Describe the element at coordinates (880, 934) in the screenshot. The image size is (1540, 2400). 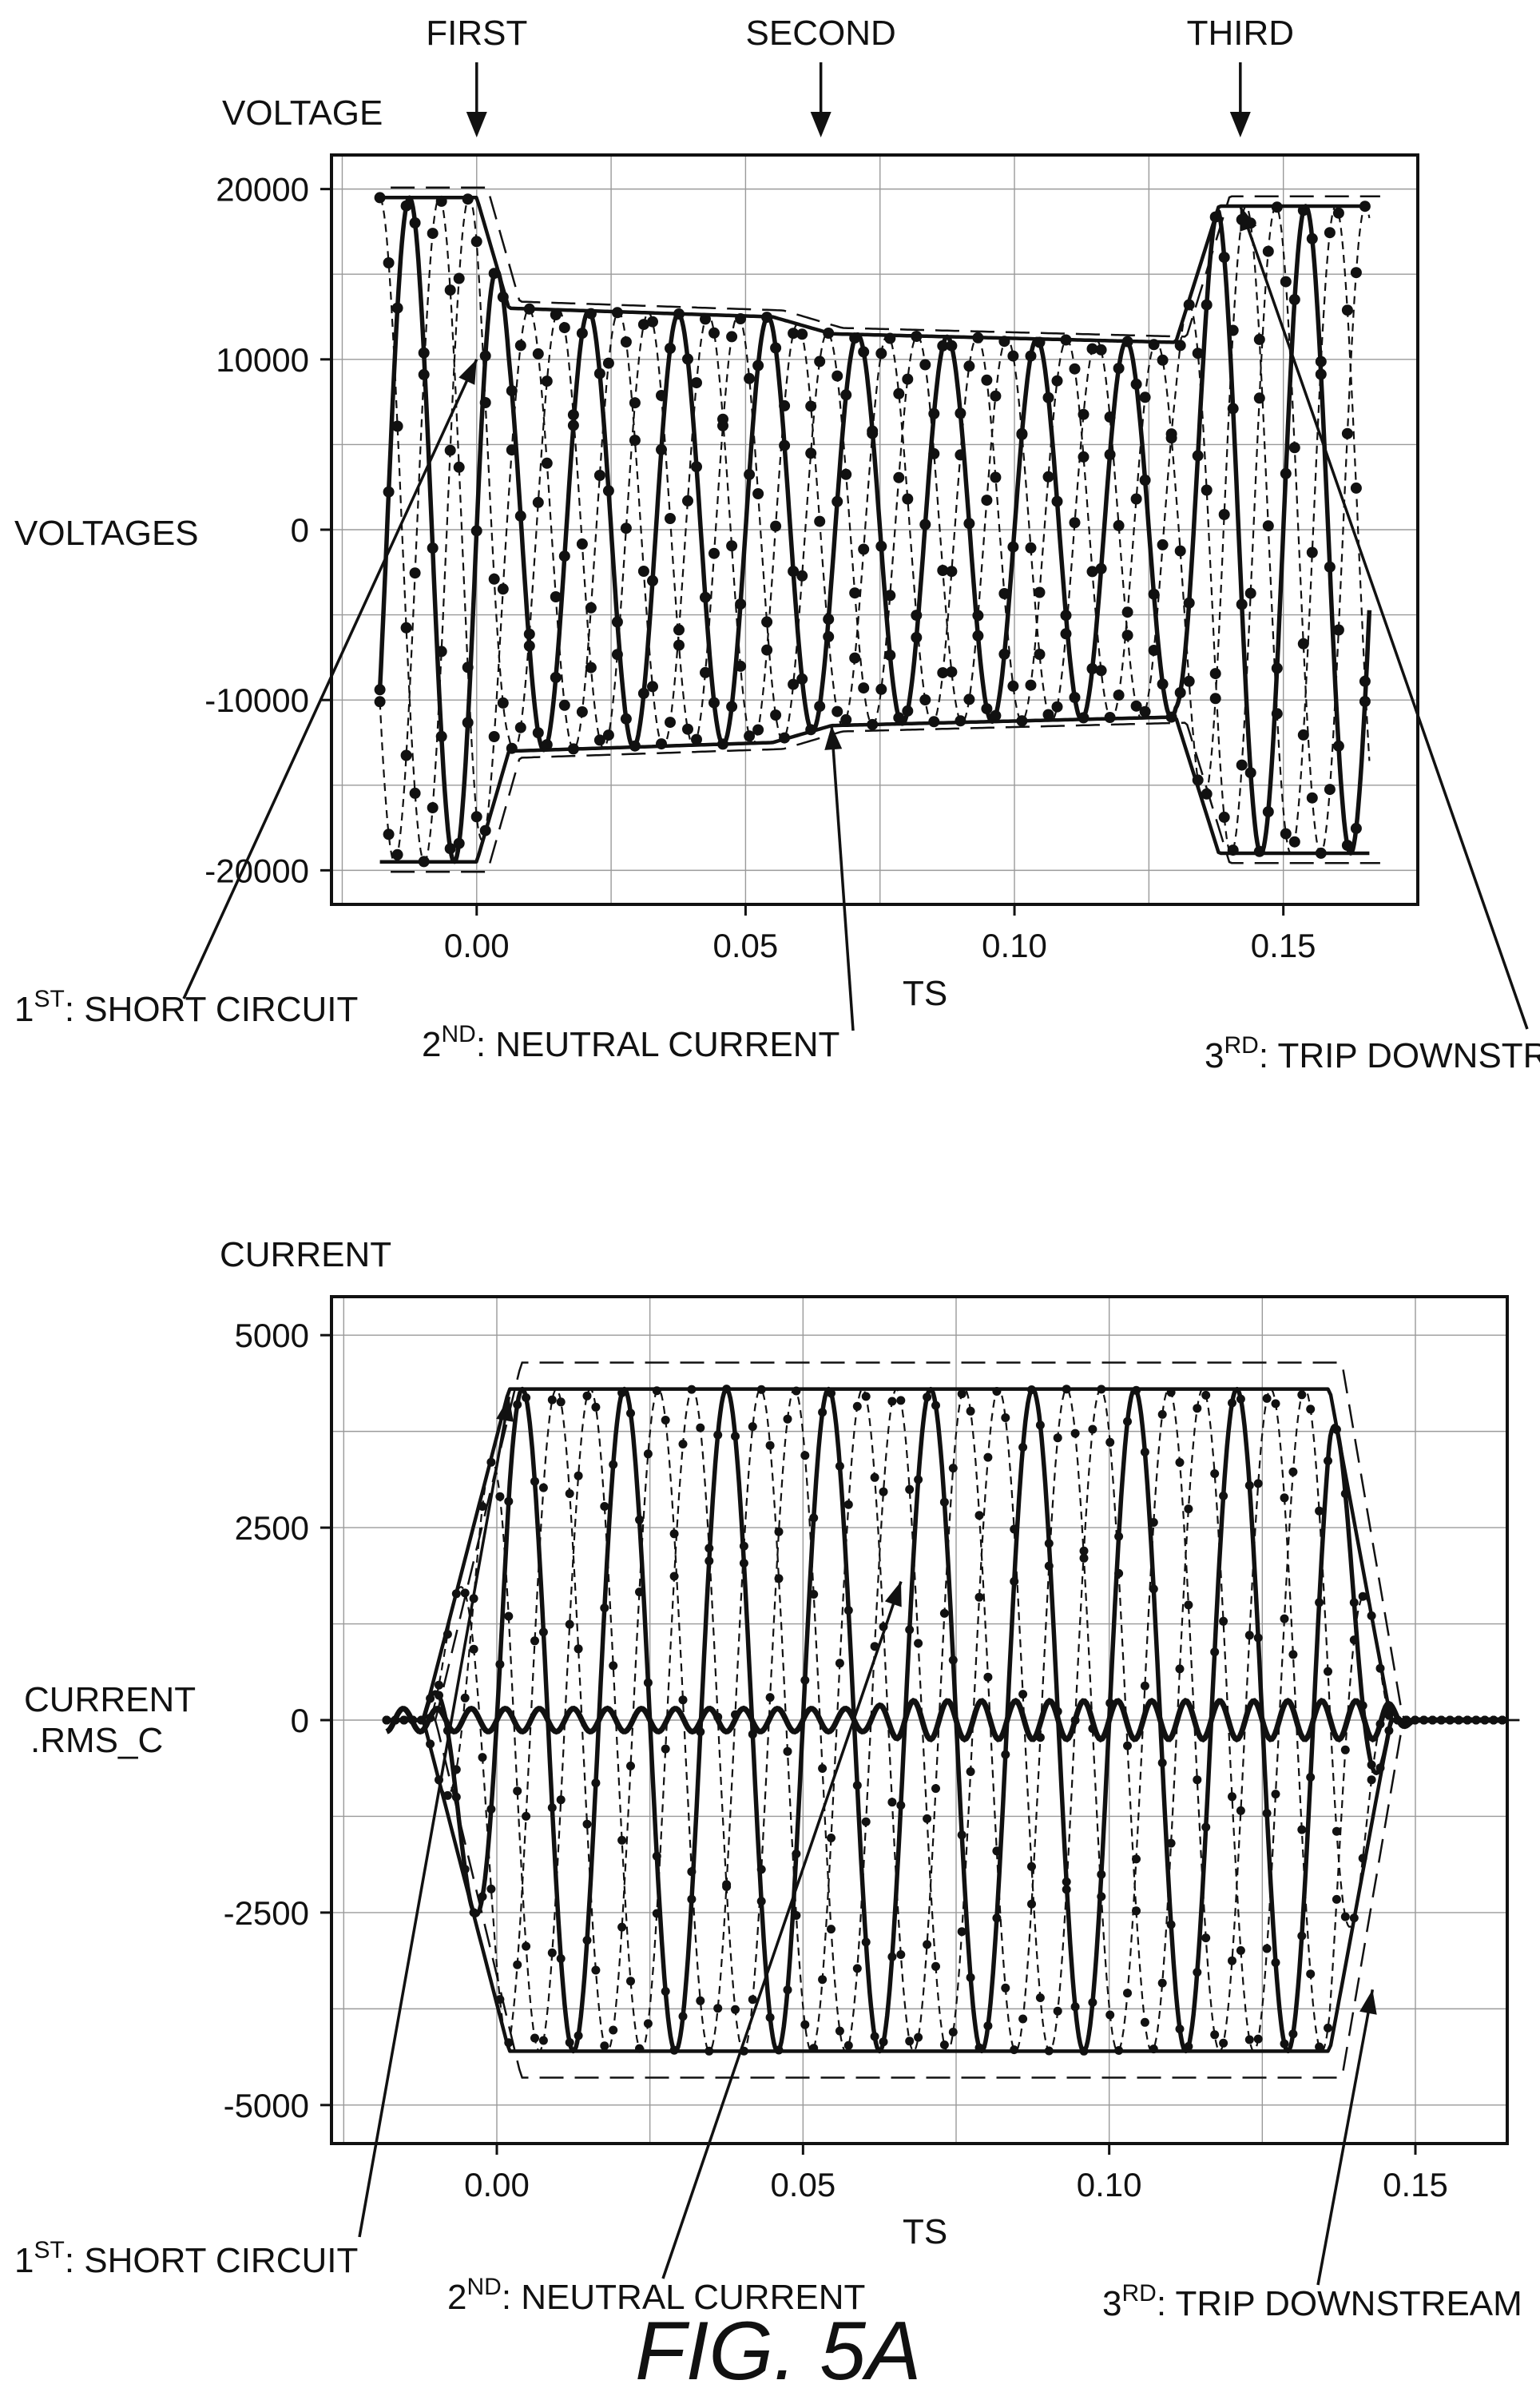
I see `voltage-x-ticks: 0.00 0.05 0.10 0.15` at that location.